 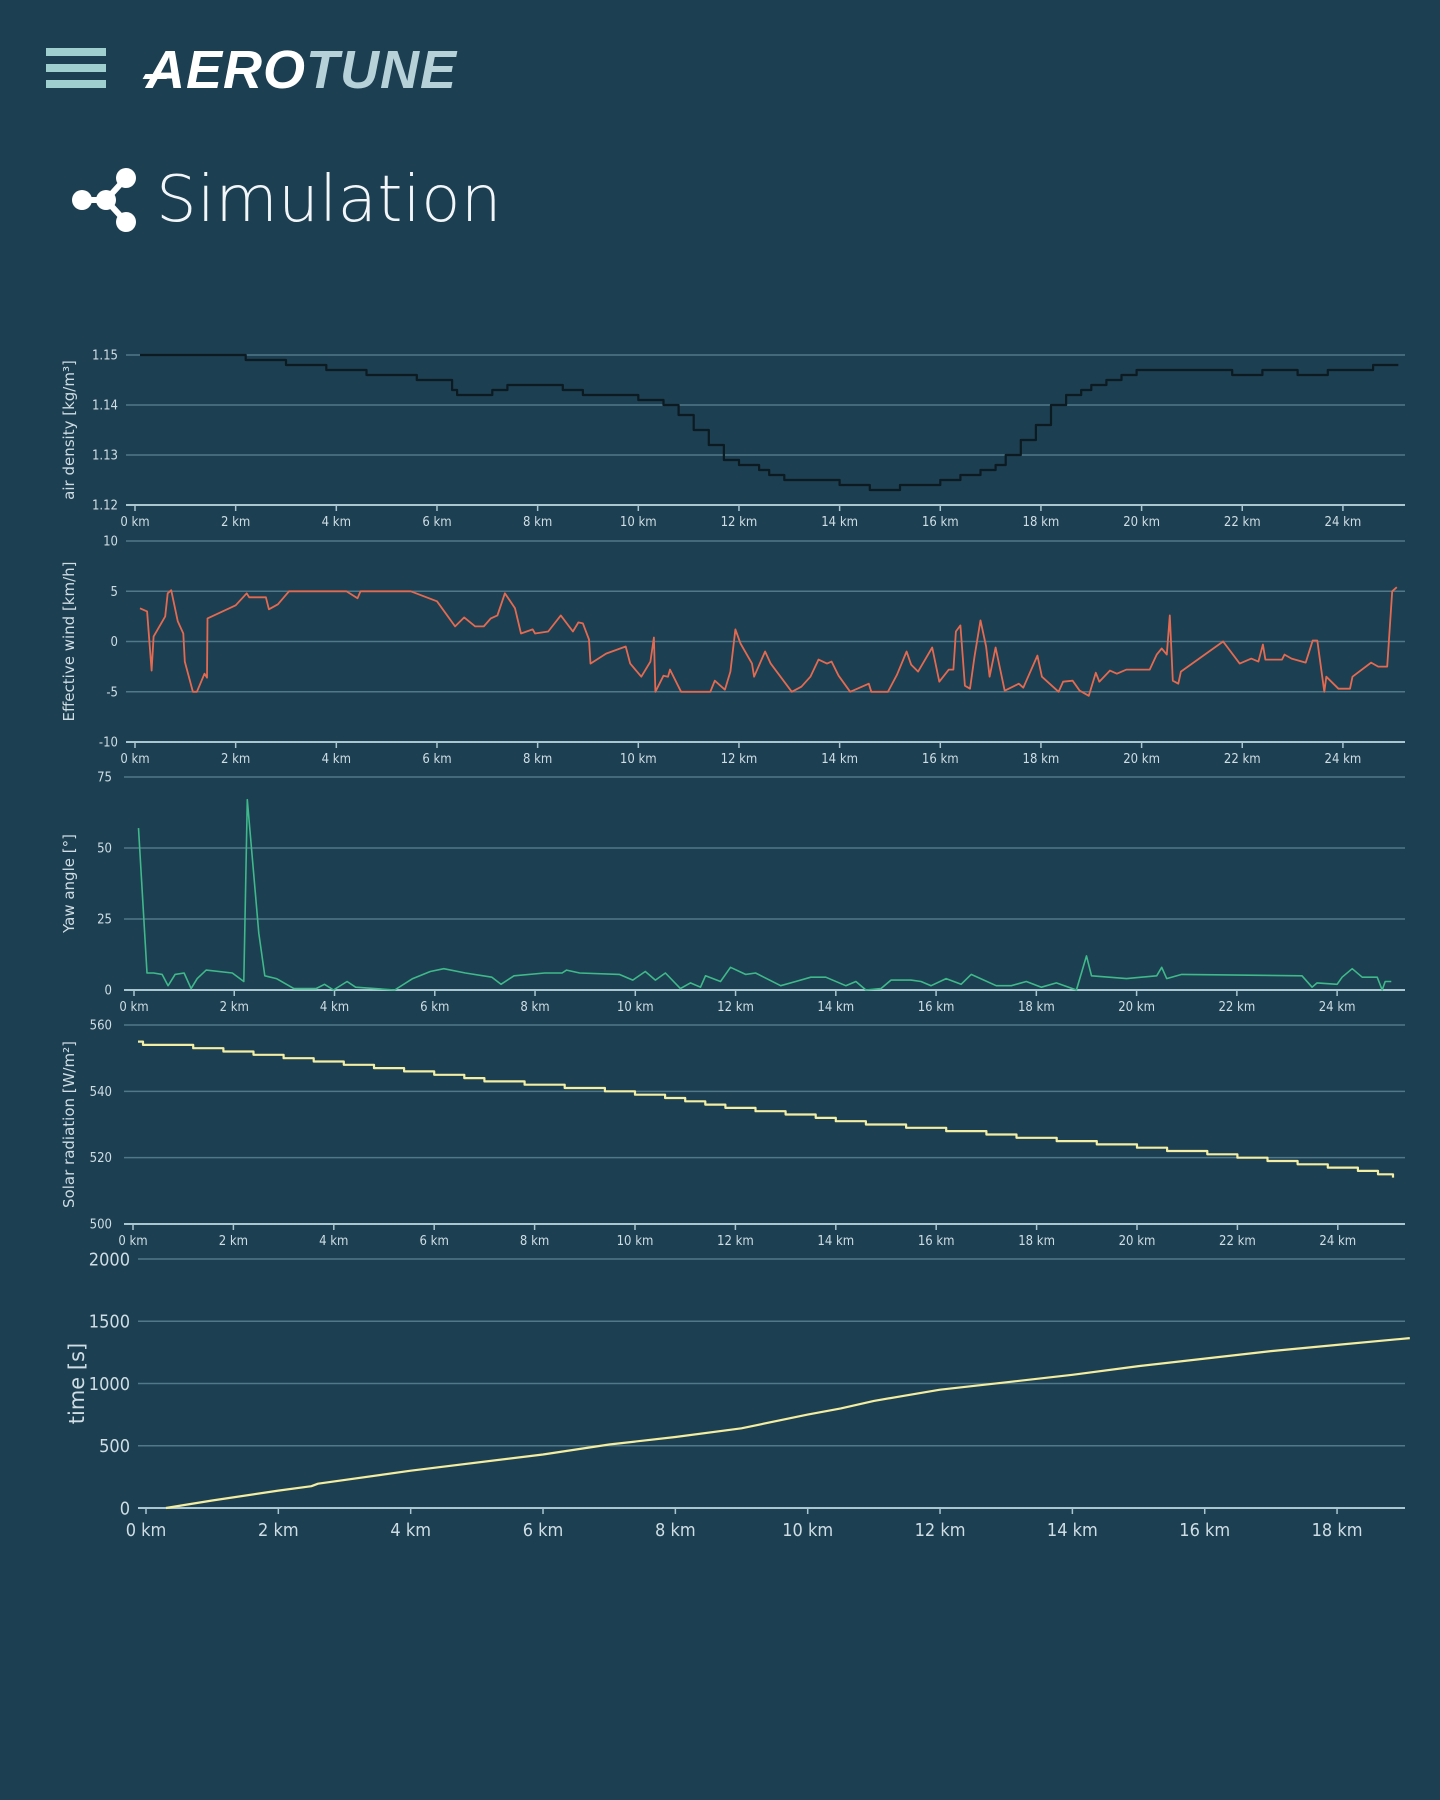 I want to click on y-tick-label: 1500, so click(x=109, y=1322).